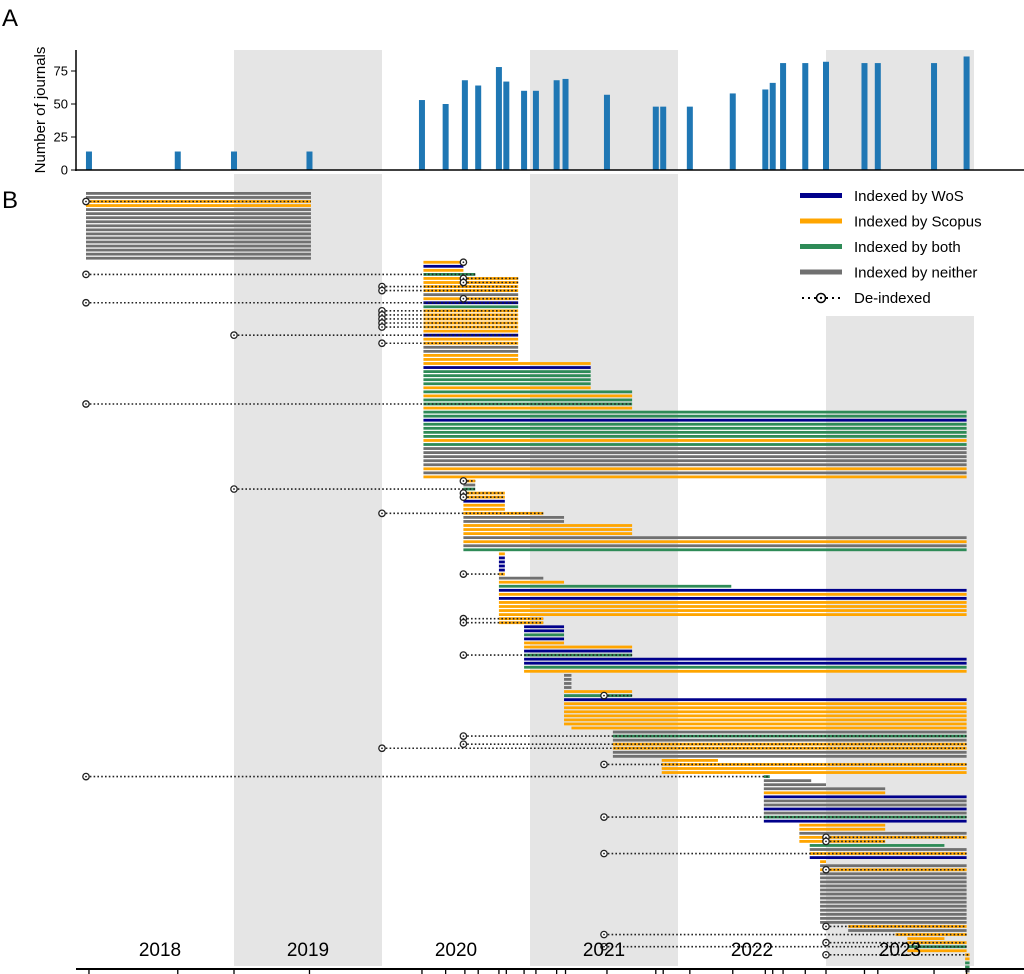 Image resolution: width=1024 pixels, height=974 pixels. I want to click on legend-swatch-scopus, so click(821, 221).